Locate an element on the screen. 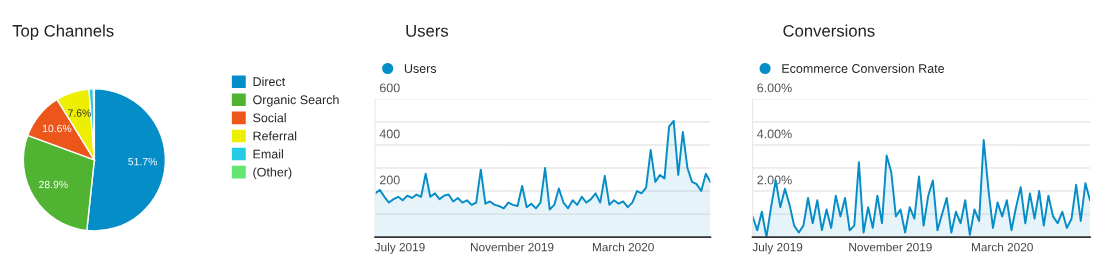 The image size is (1110, 271). legend-label: Email is located at coordinates (268, 154).